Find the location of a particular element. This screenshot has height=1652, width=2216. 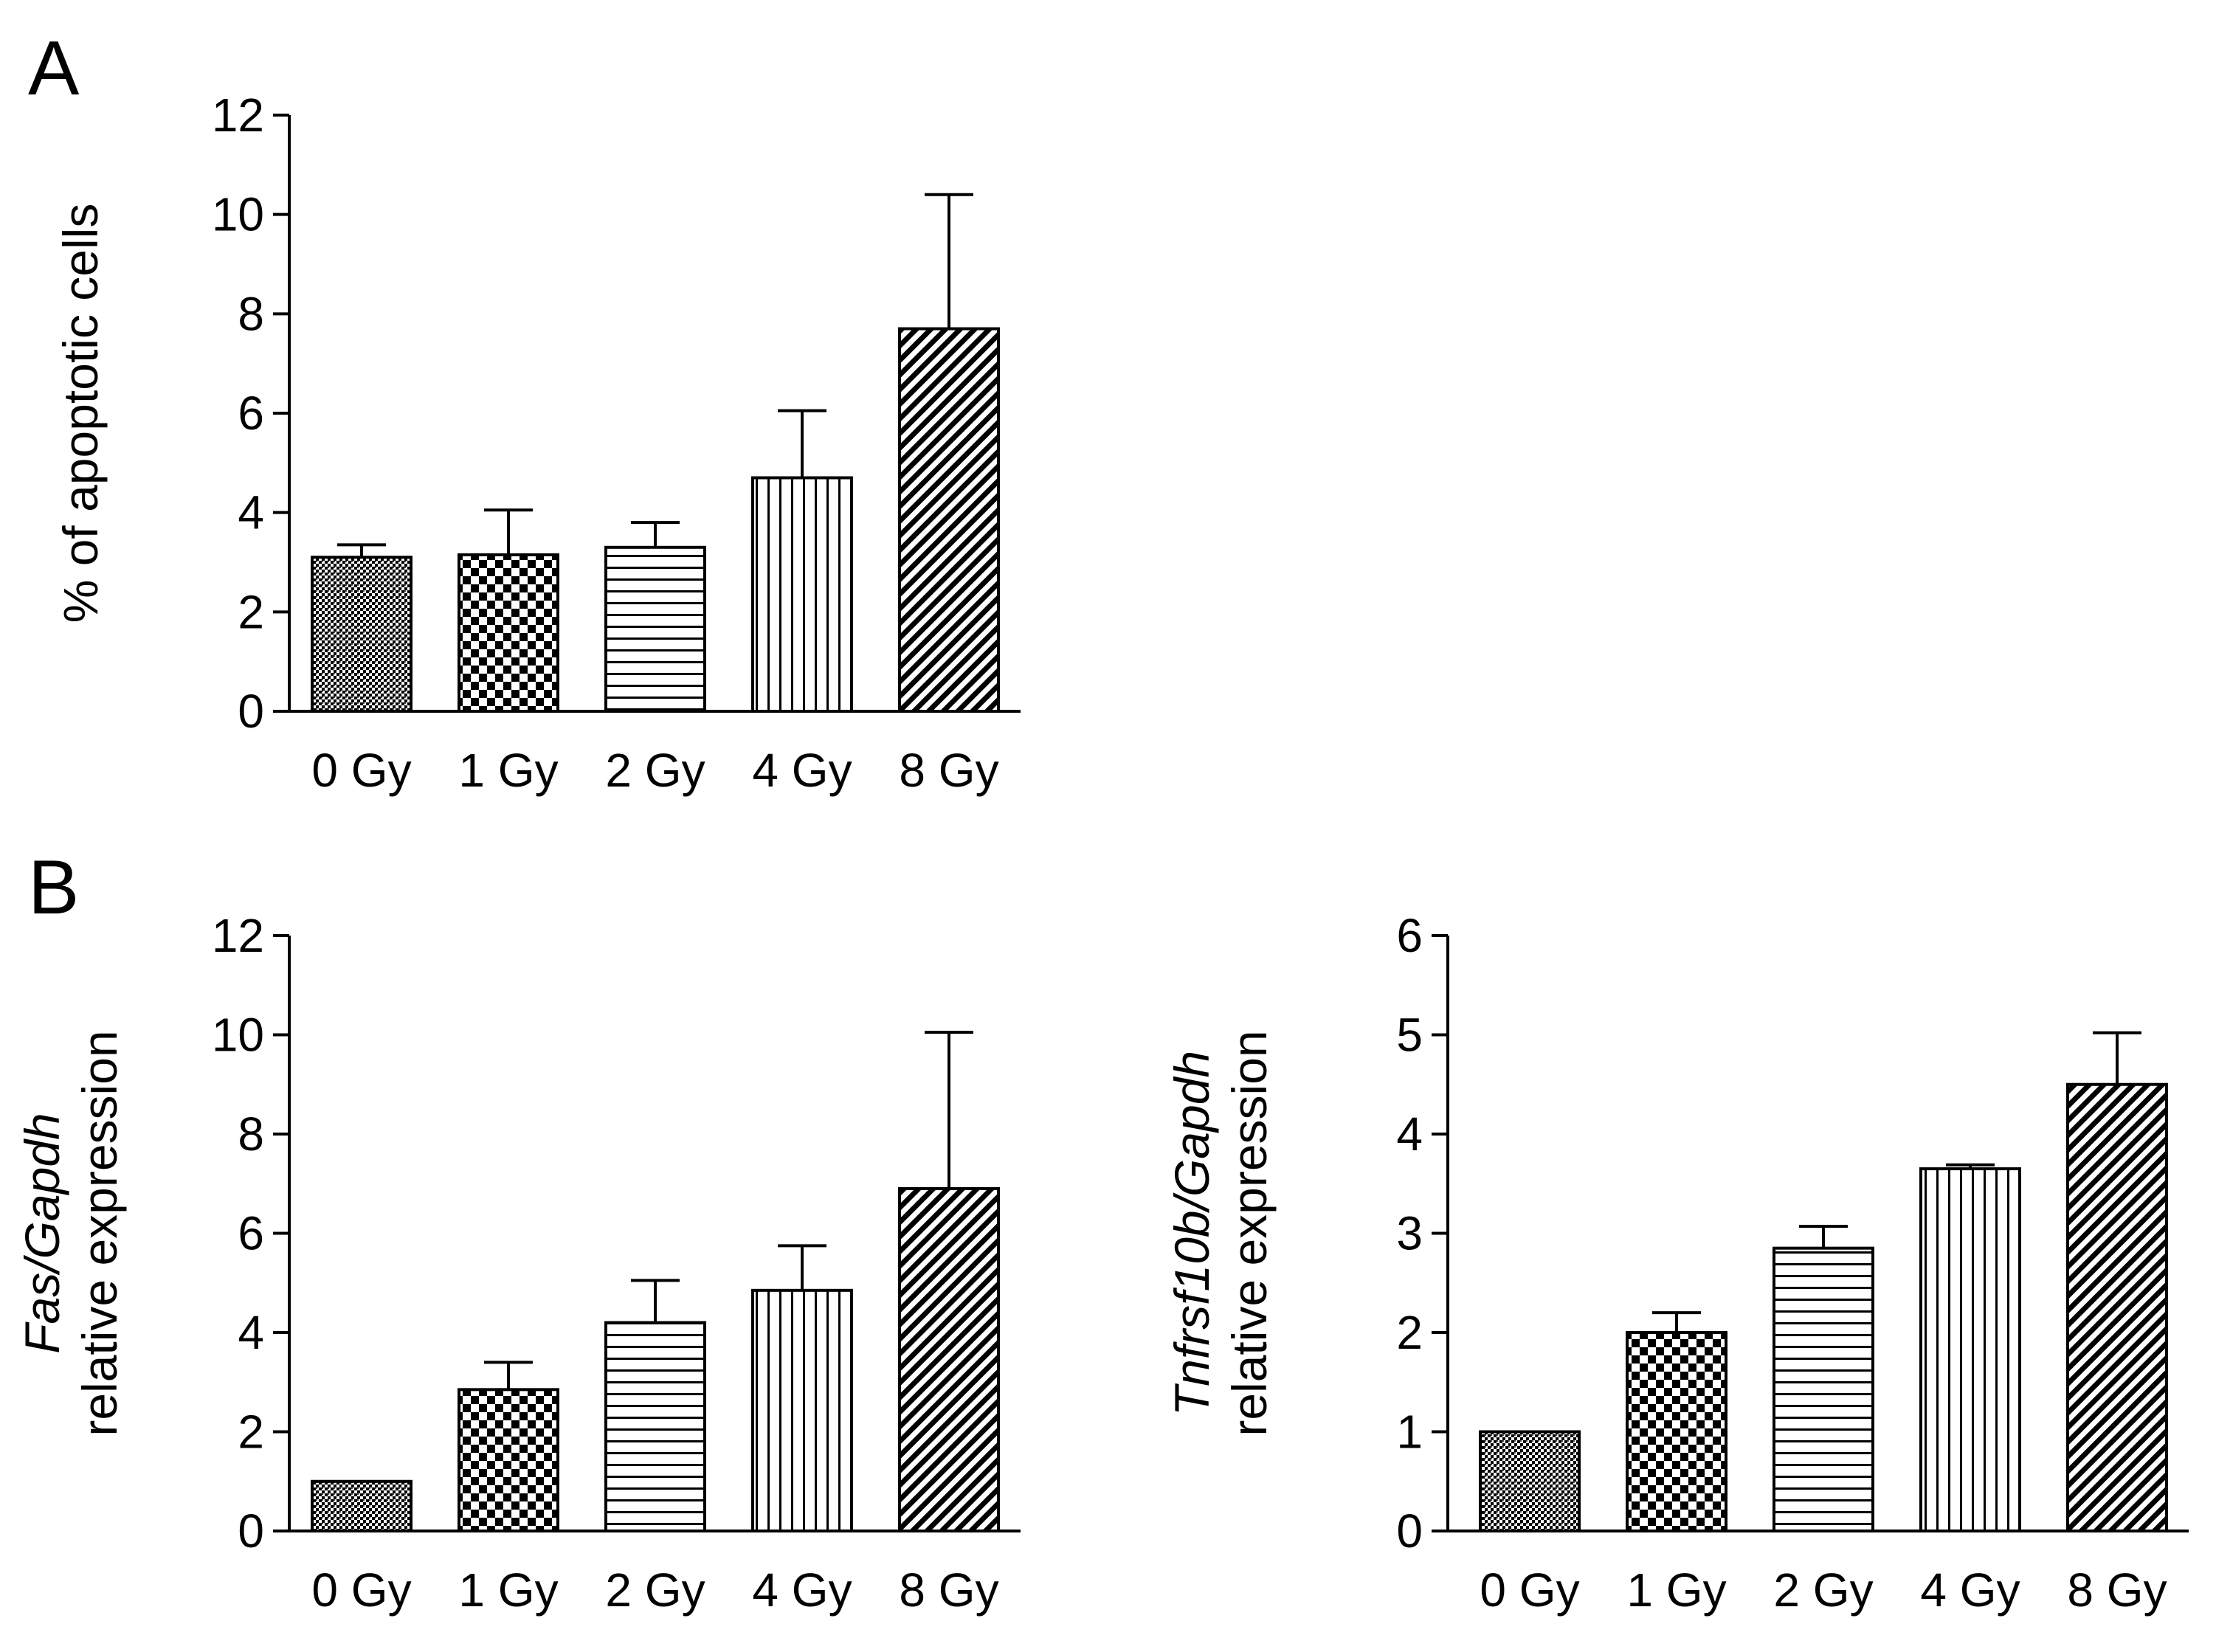

panel-label-b: B is located at coordinates (53, 888).